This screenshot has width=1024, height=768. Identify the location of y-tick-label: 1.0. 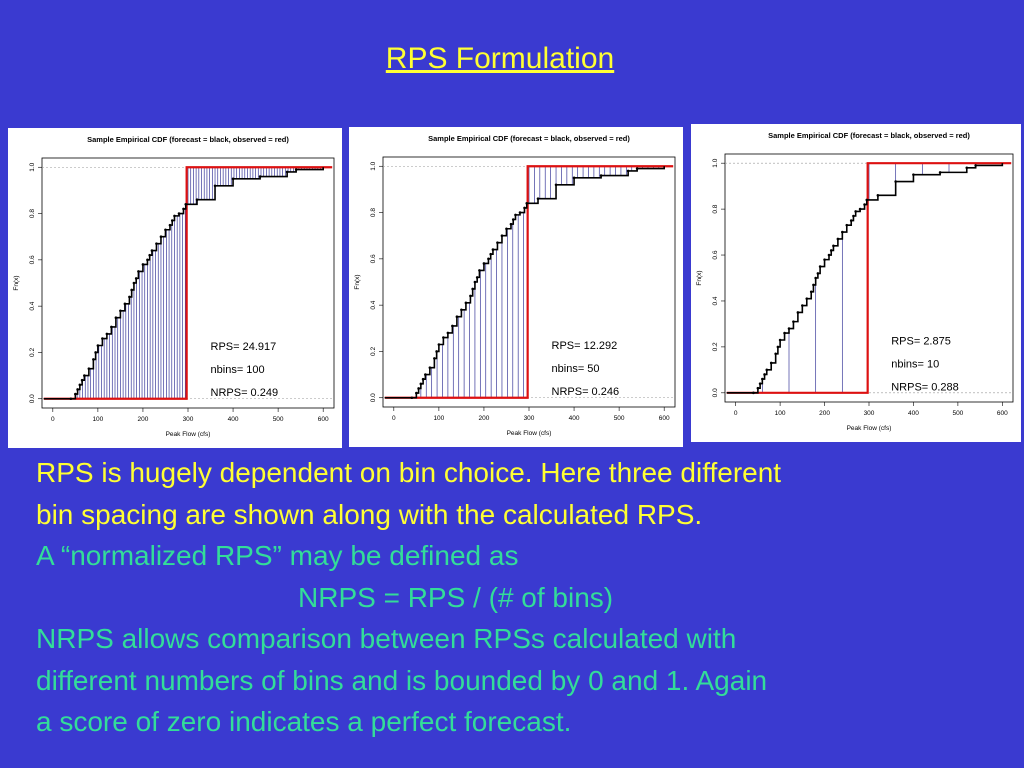
(32, 166).